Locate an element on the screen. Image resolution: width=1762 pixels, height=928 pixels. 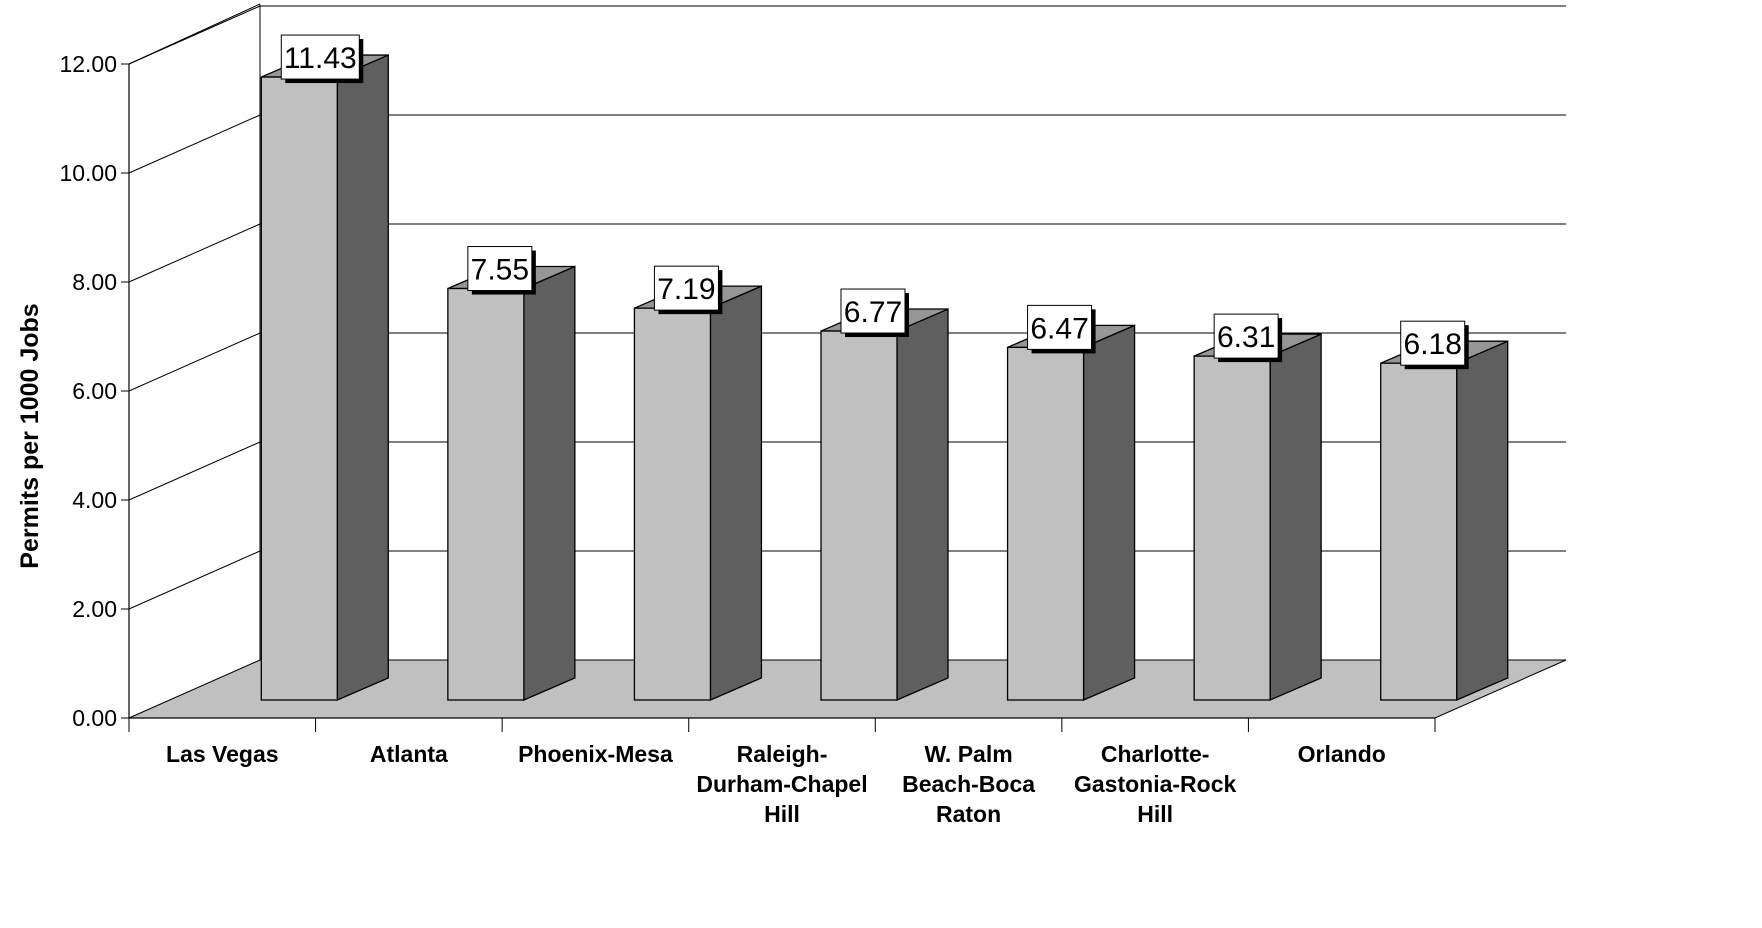
x-tick-label: Charlotte- Gastonia-Rock Hill is located at coordinates (1155, 784).